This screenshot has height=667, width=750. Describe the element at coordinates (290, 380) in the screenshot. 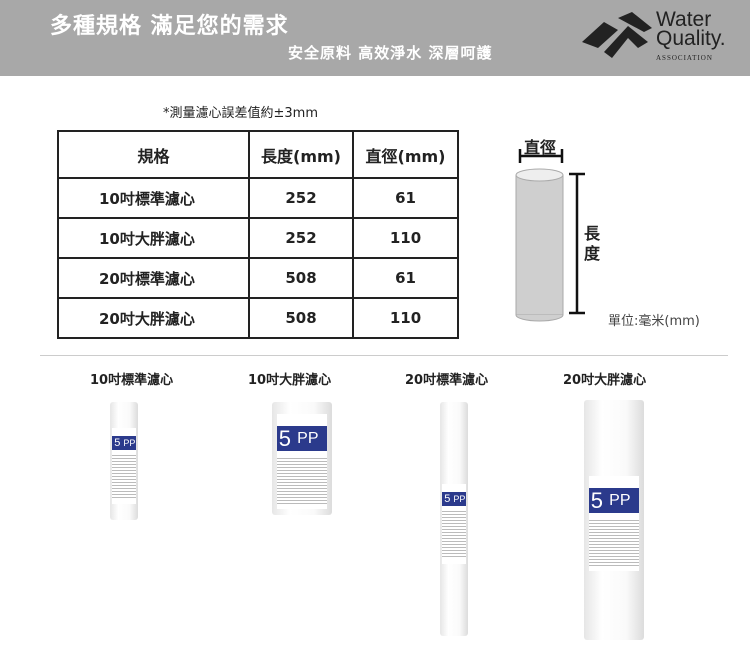

I see `product-label: 10吋大胖濾心` at that location.